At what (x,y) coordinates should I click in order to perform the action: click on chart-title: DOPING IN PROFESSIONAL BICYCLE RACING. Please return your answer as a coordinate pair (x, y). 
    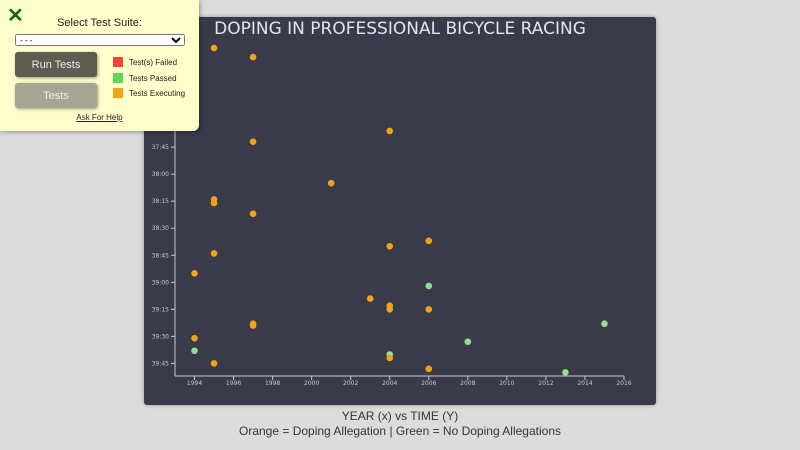
    Looking at the image, I should click on (400, 29).